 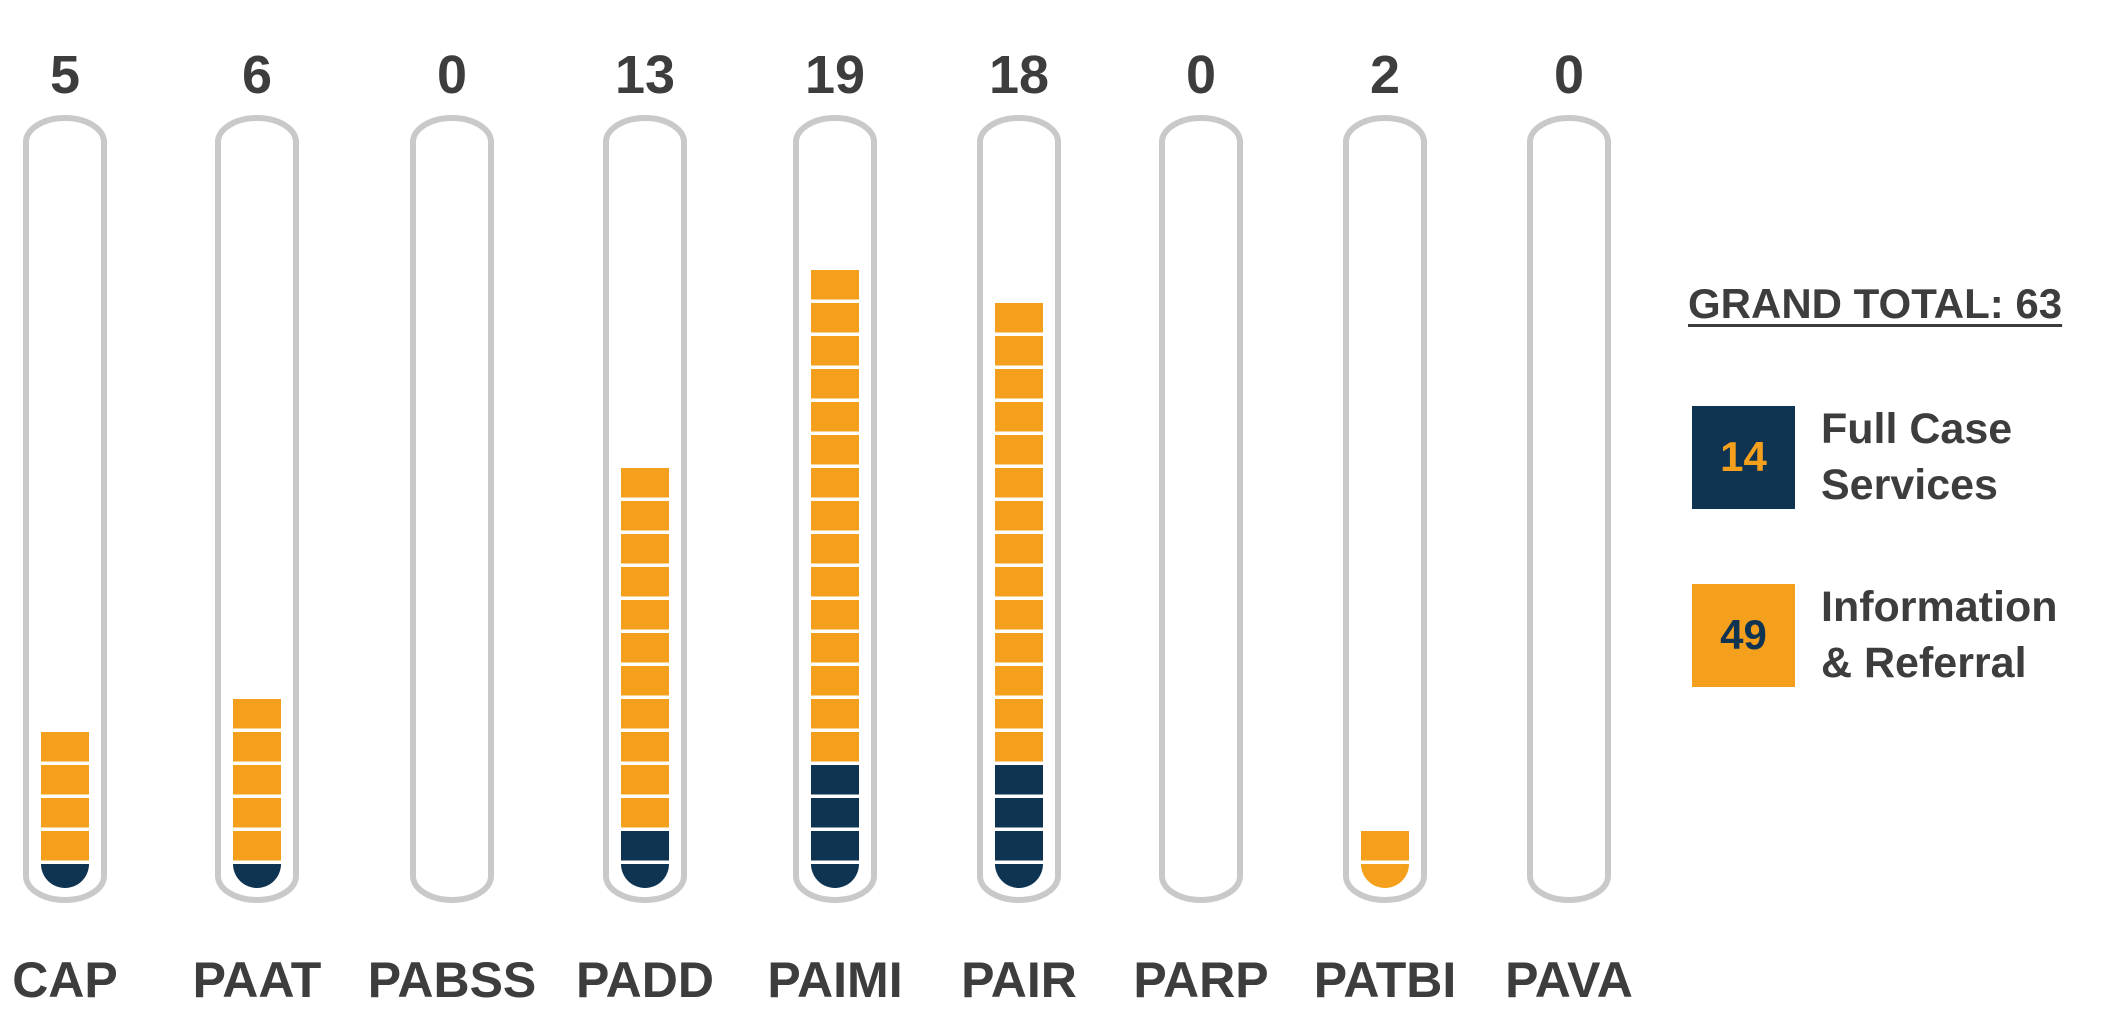 I want to click on tube-pair: 18 PAIR, so click(x=1019, y=526).